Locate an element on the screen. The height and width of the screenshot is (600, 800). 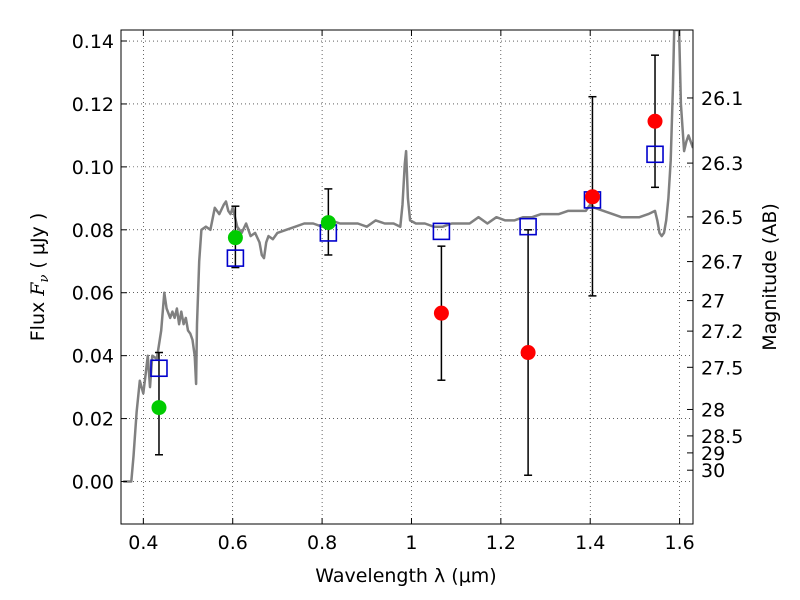
y-tick-label: 0.08 is located at coordinates (93, 231).